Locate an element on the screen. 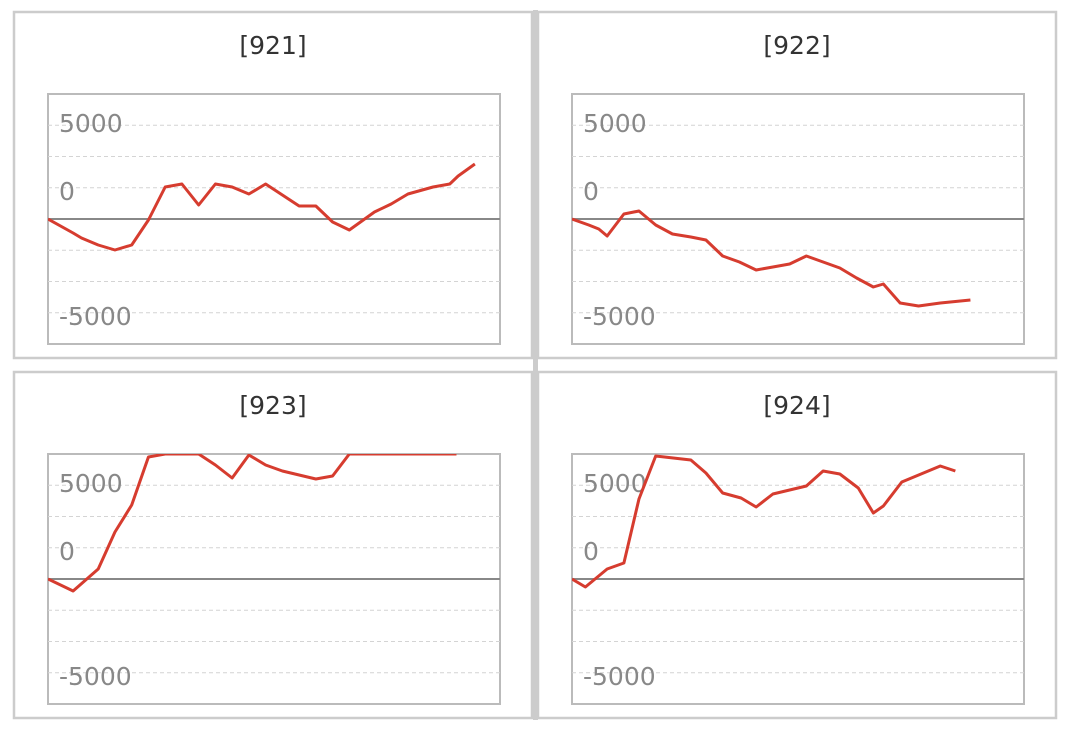 Image resolution: width=1069 pixels, height=734 pixels. chart-title: [923] is located at coordinates (272, 405).